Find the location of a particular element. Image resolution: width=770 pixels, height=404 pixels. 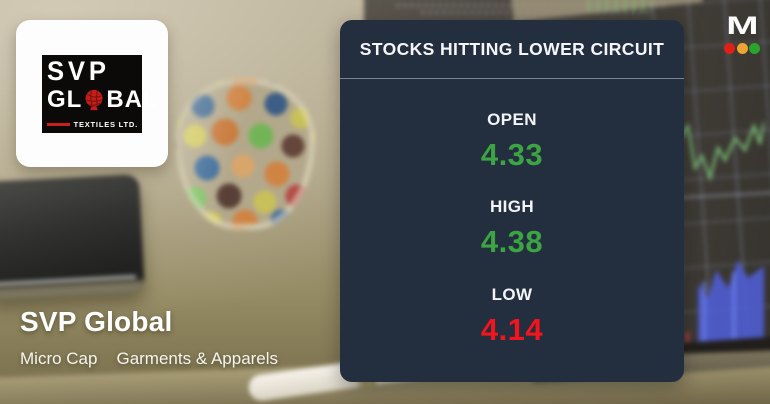

stat-value: 4.33 is located at coordinates (512, 154).